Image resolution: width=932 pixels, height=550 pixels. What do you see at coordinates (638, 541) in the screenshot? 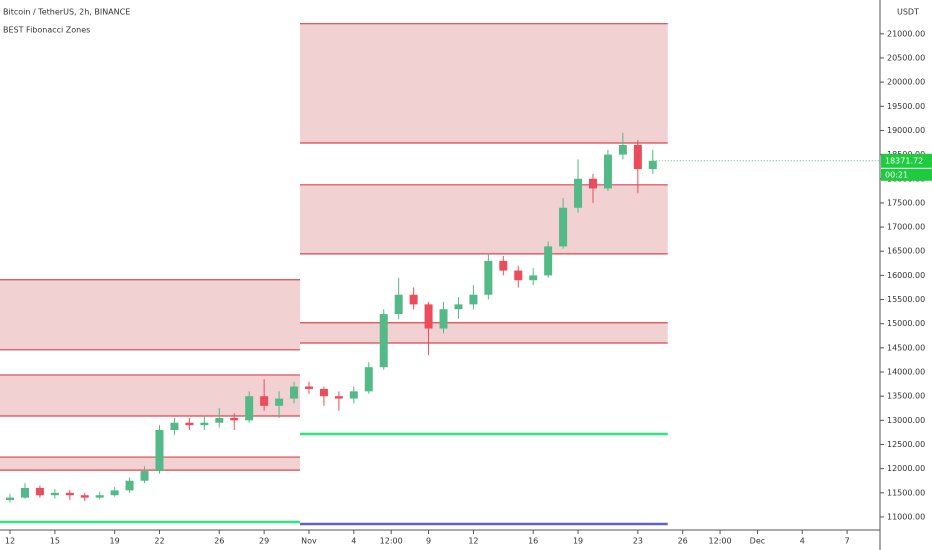
I see `x-tick-label: 23` at bounding box center [638, 541].